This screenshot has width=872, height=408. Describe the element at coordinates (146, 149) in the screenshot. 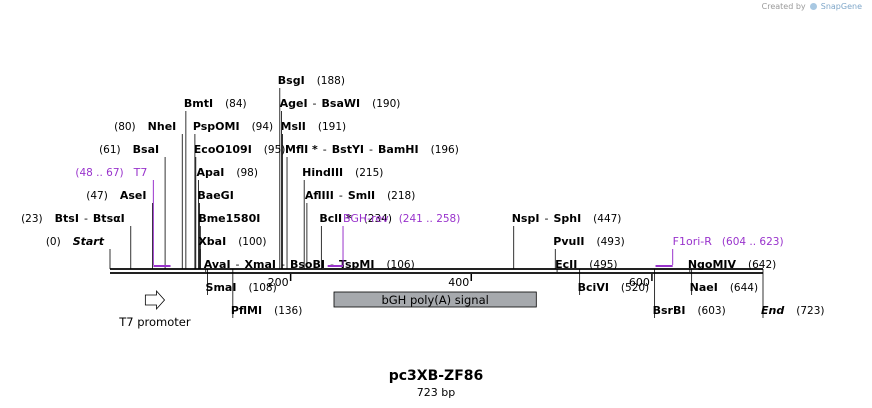

I see `site-name-bsai: BsaI` at that location.